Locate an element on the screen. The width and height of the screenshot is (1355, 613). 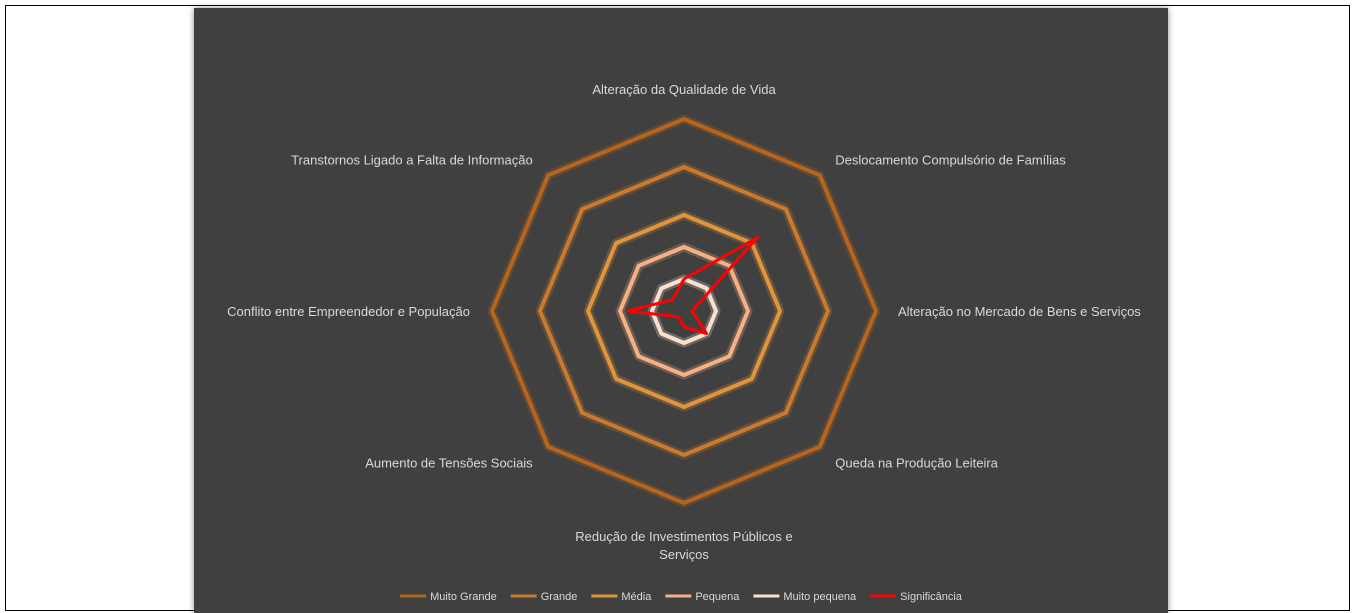
legend-item-grande: Grande is located at coordinates (544, 597).